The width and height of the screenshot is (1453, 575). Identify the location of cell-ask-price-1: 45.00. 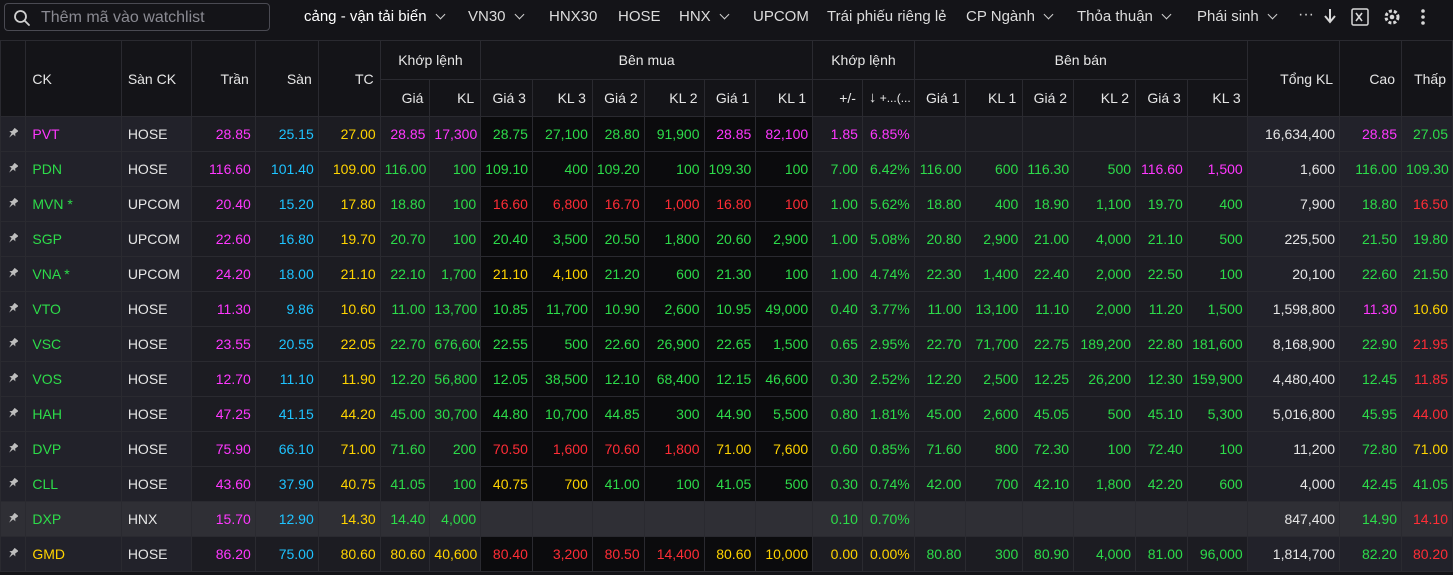
(940, 414).